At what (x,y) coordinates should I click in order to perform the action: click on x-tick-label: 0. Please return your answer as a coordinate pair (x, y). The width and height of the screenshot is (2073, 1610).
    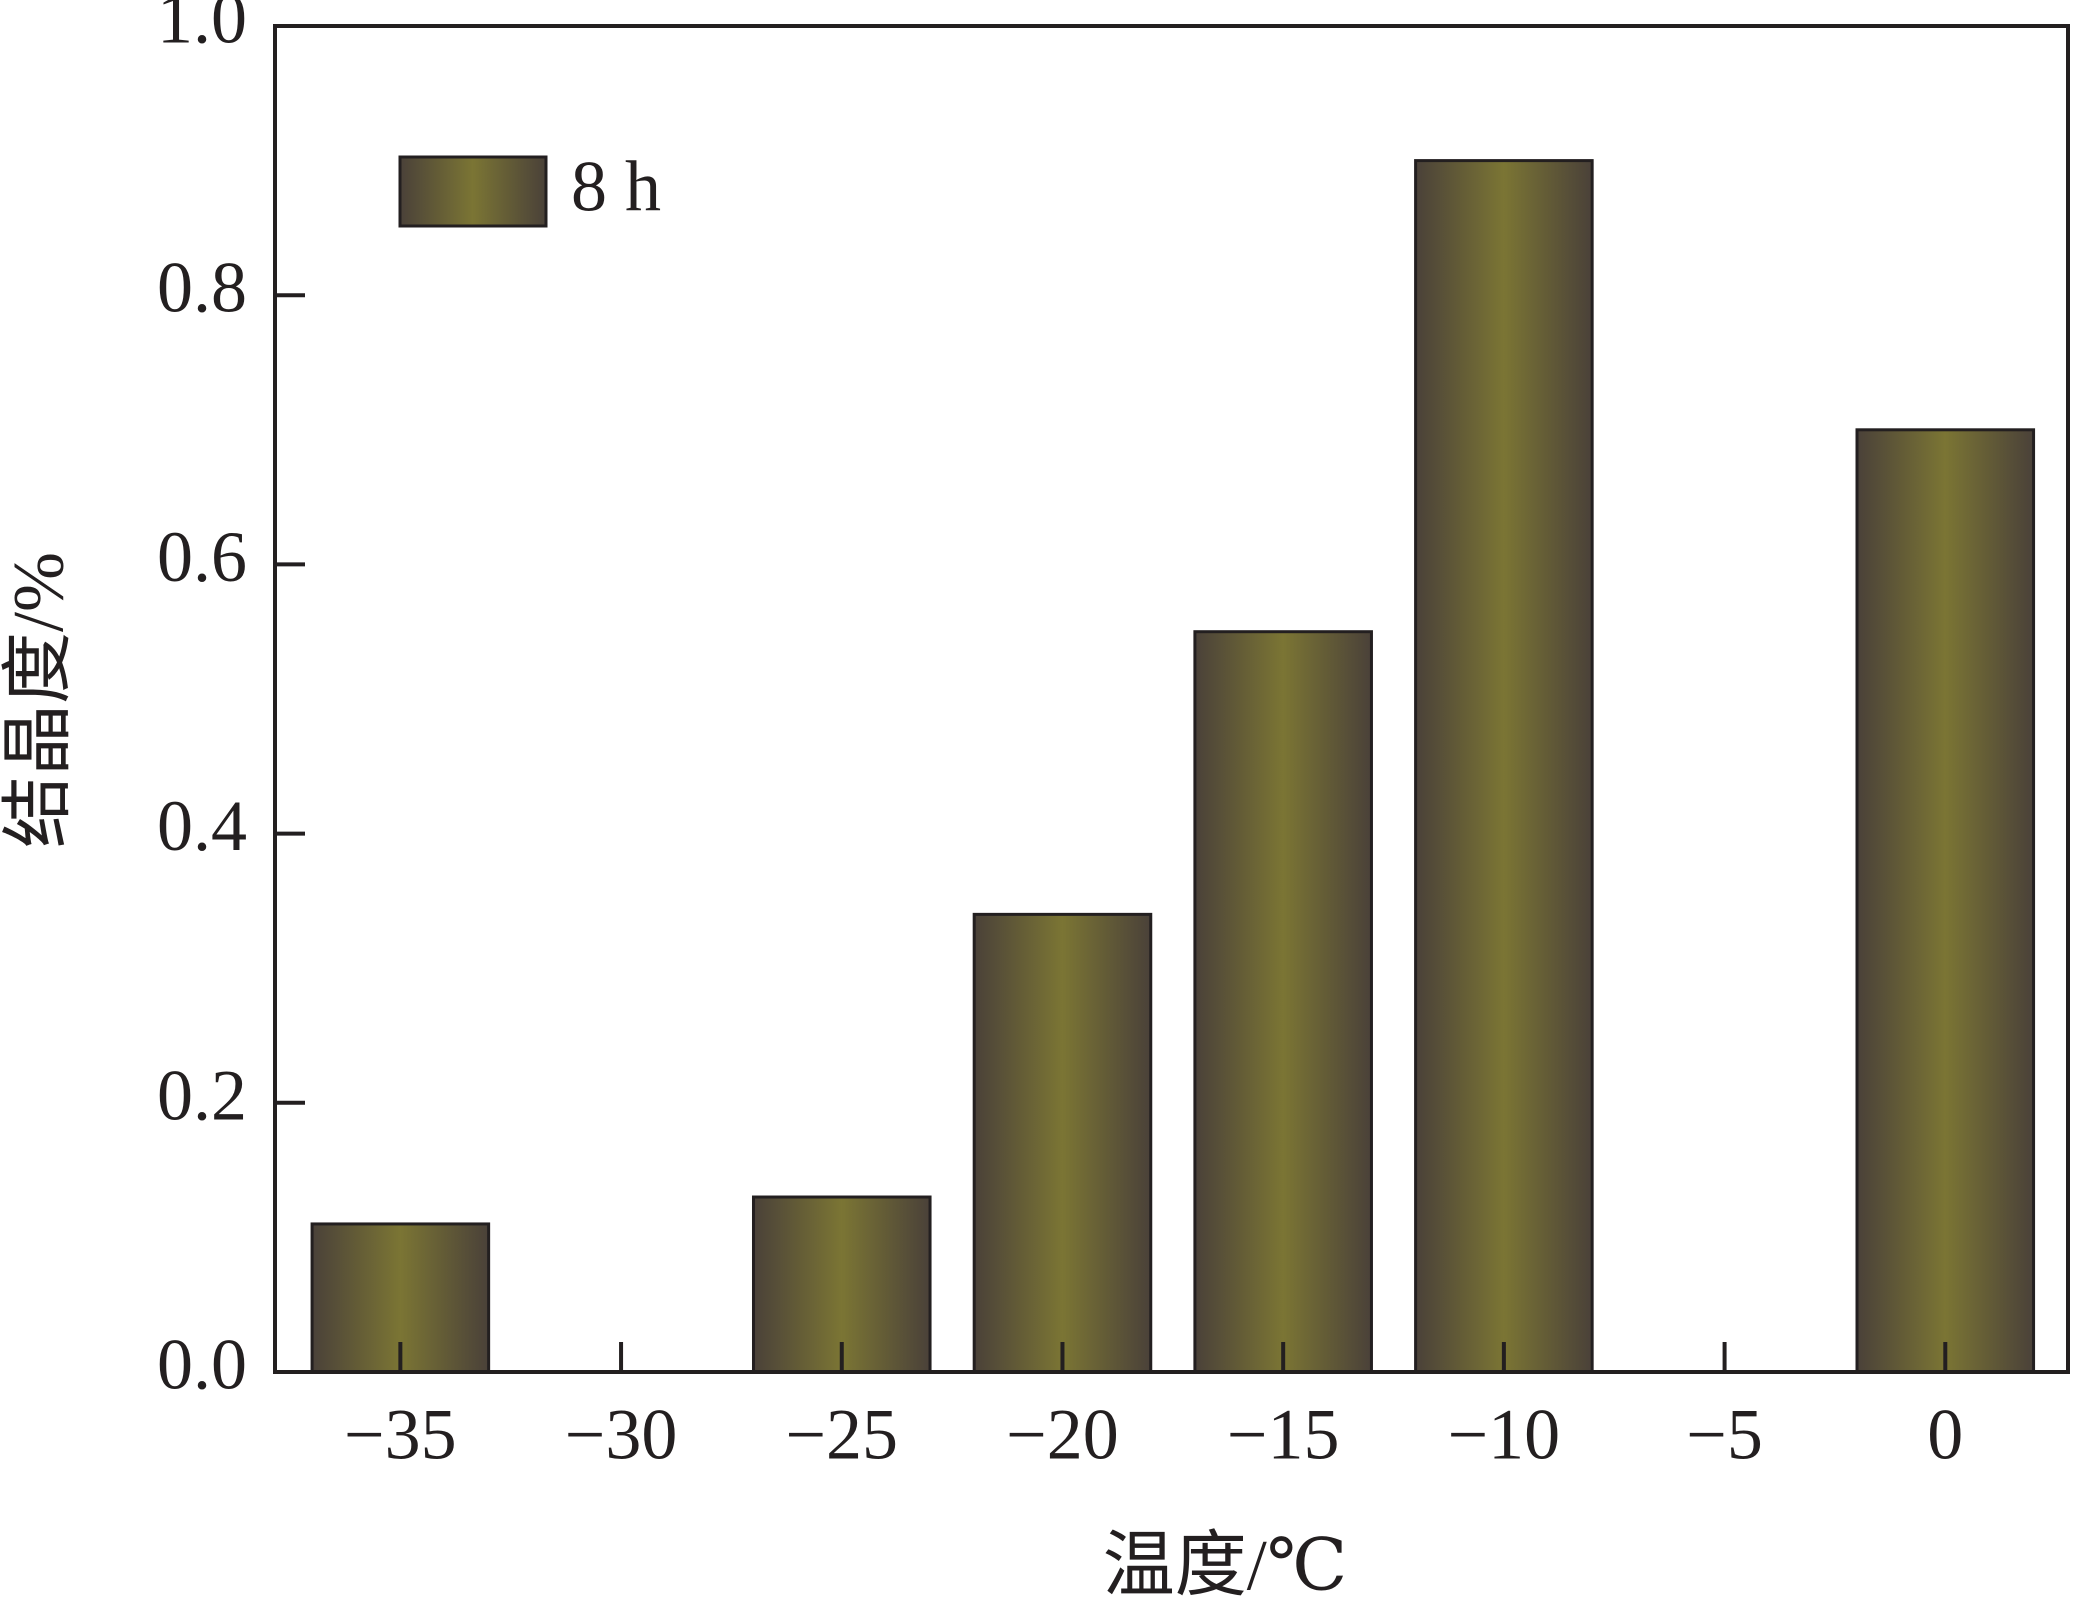
    Looking at the image, I should click on (1945, 1435).